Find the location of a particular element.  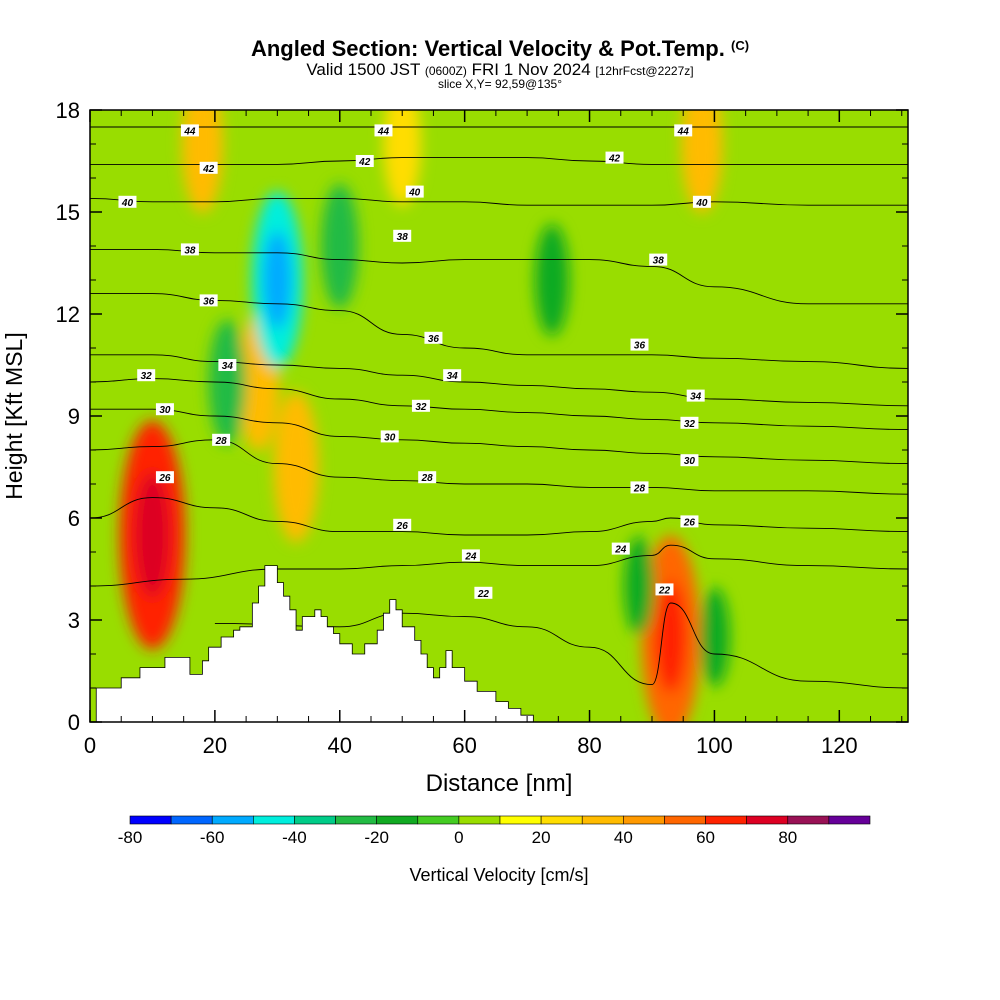

colorbar-tick-label: 80 is located at coordinates (787, 837).